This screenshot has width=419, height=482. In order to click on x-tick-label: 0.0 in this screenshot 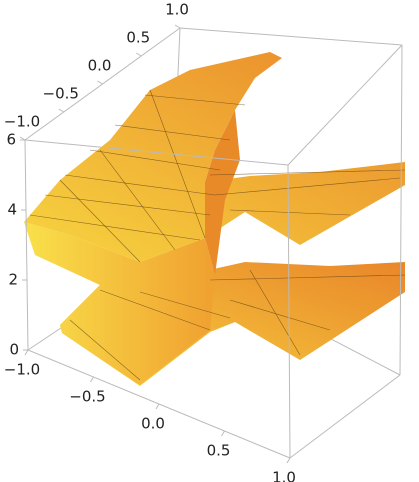, I will do `click(153, 424)`.